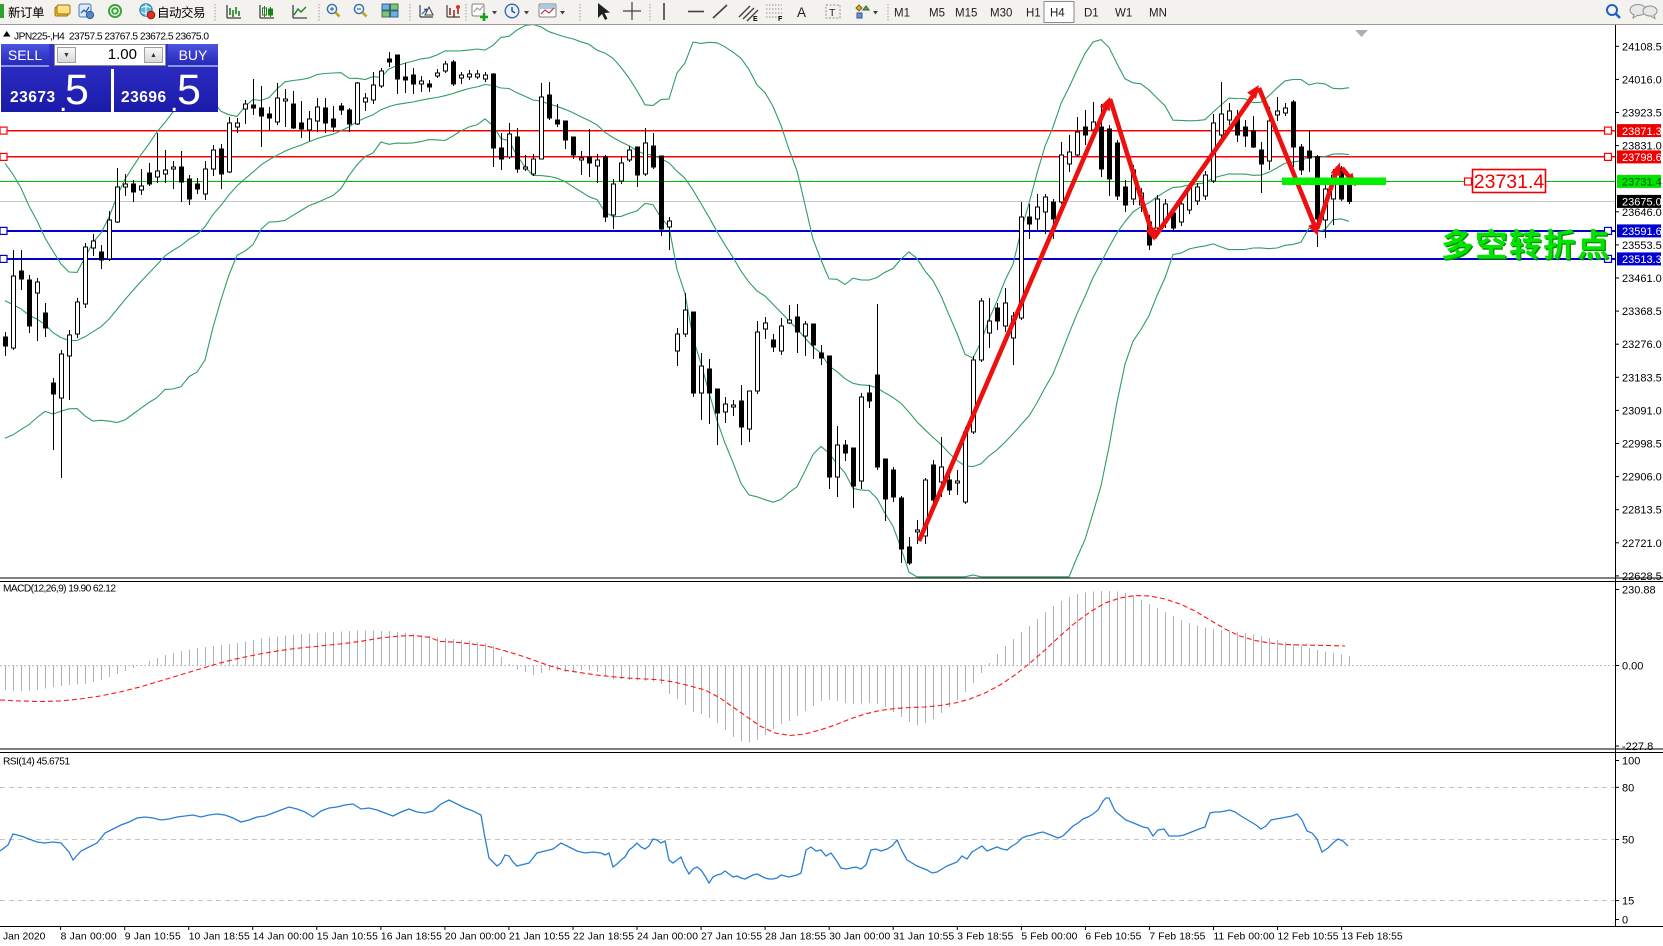 Image resolution: width=1663 pixels, height=946 pixels. What do you see at coordinates (219, 937) in the screenshot?
I see `svg-text: 10 Jan 18:55` at bounding box center [219, 937].